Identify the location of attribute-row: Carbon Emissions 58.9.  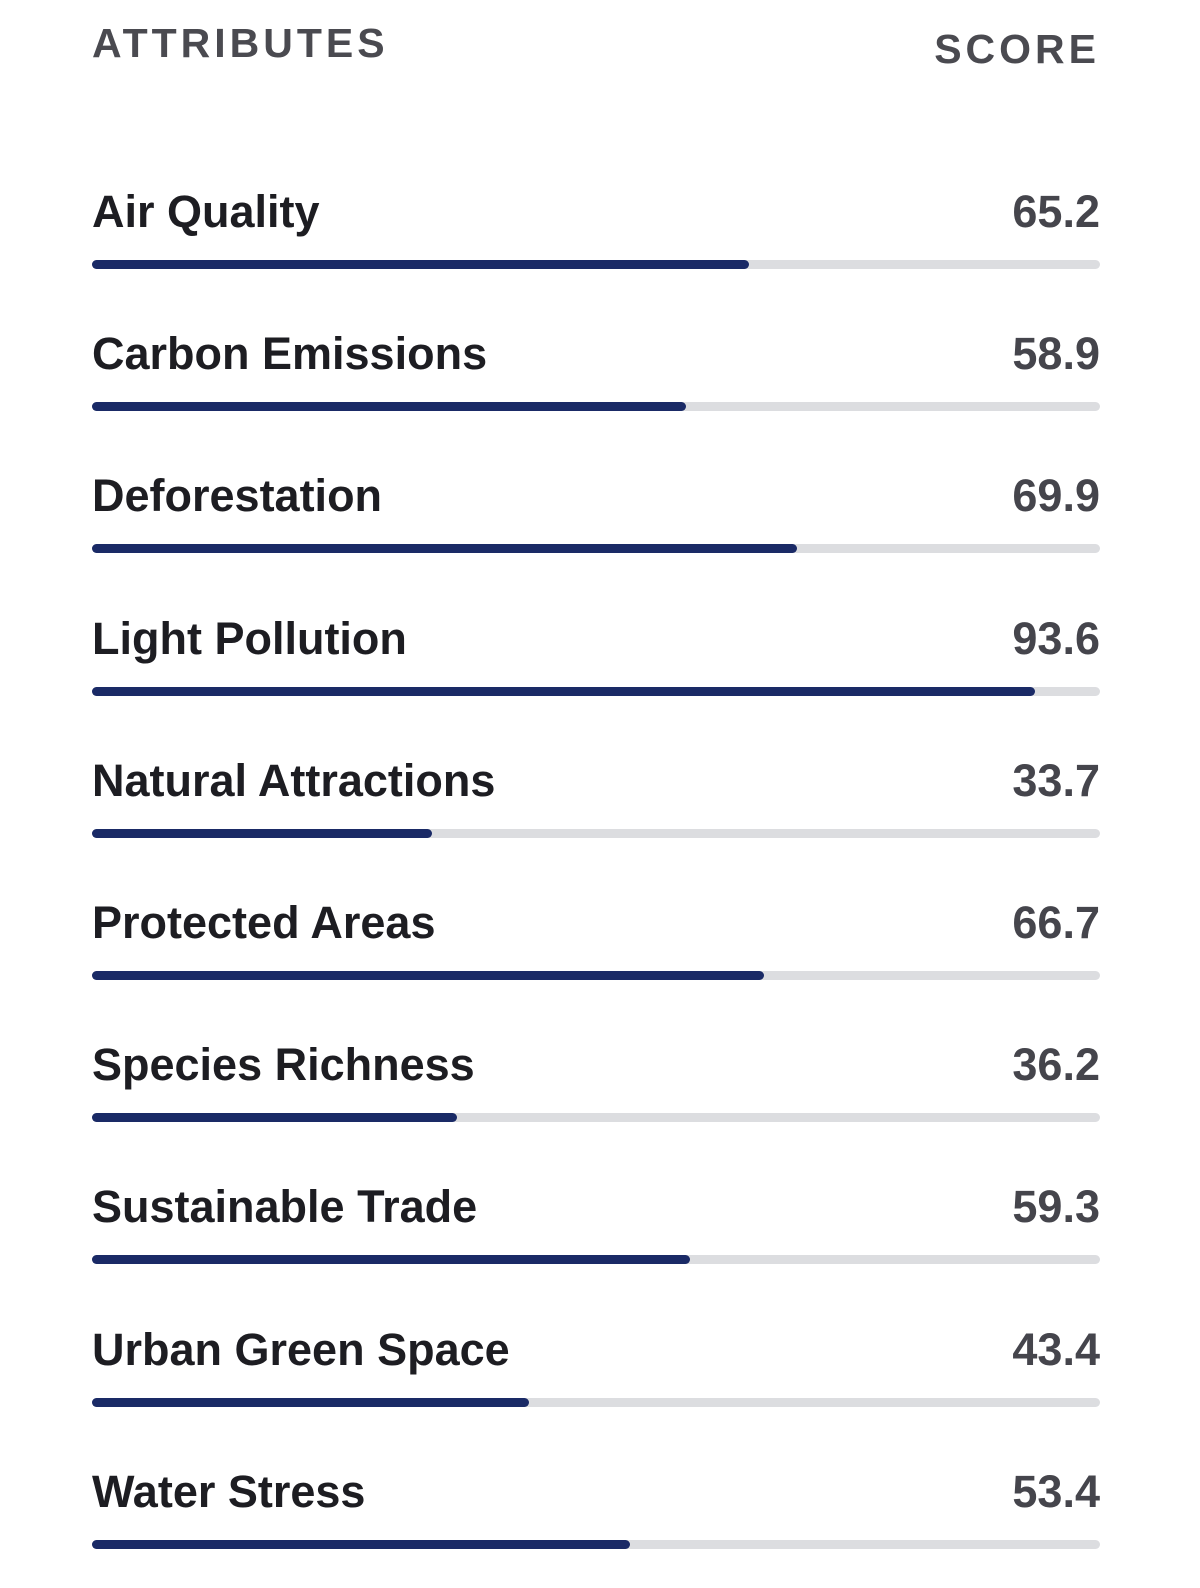
(596, 383).